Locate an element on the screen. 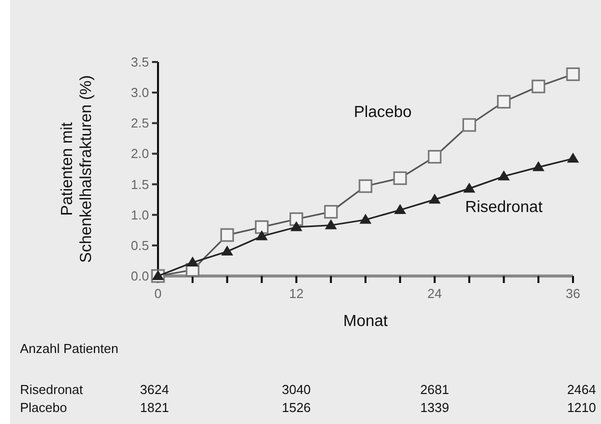 Image resolution: width=601 pixels, height=424 pixels. series-label: Risedronat is located at coordinates (504, 207).